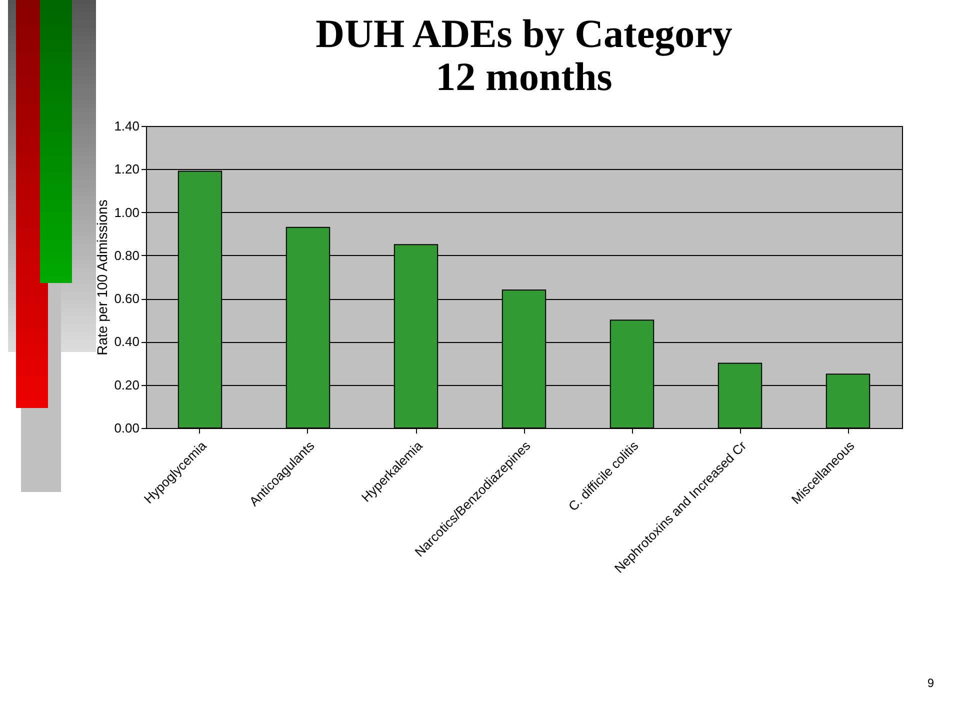  Describe the element at coordinates (127, 212) in the screenshot. I see `y-tick-label: 1.00` at that location.